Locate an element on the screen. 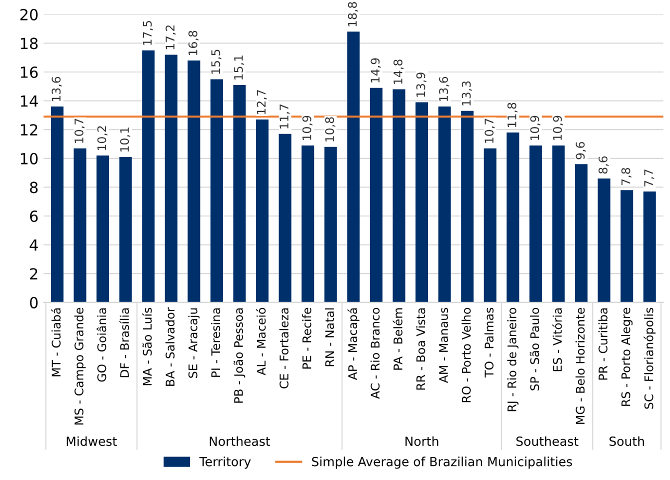  x-tick-label: MT - Cuiabá is located at coordinates (56, 342).